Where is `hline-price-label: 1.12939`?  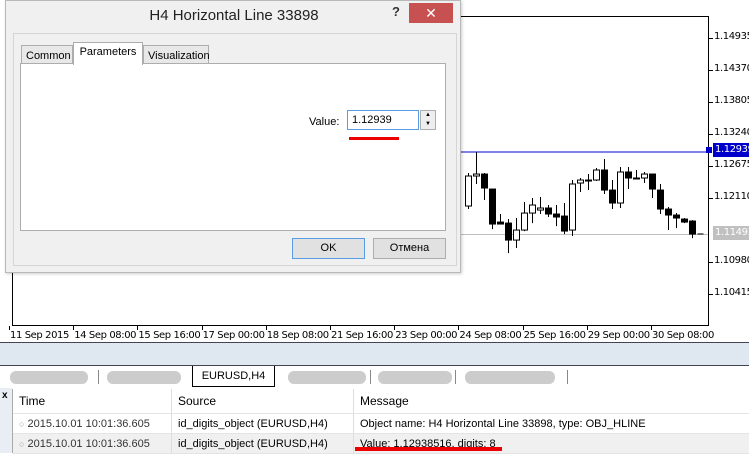
hline-price-label: 1.12939 is located at coordinates (731, 150).